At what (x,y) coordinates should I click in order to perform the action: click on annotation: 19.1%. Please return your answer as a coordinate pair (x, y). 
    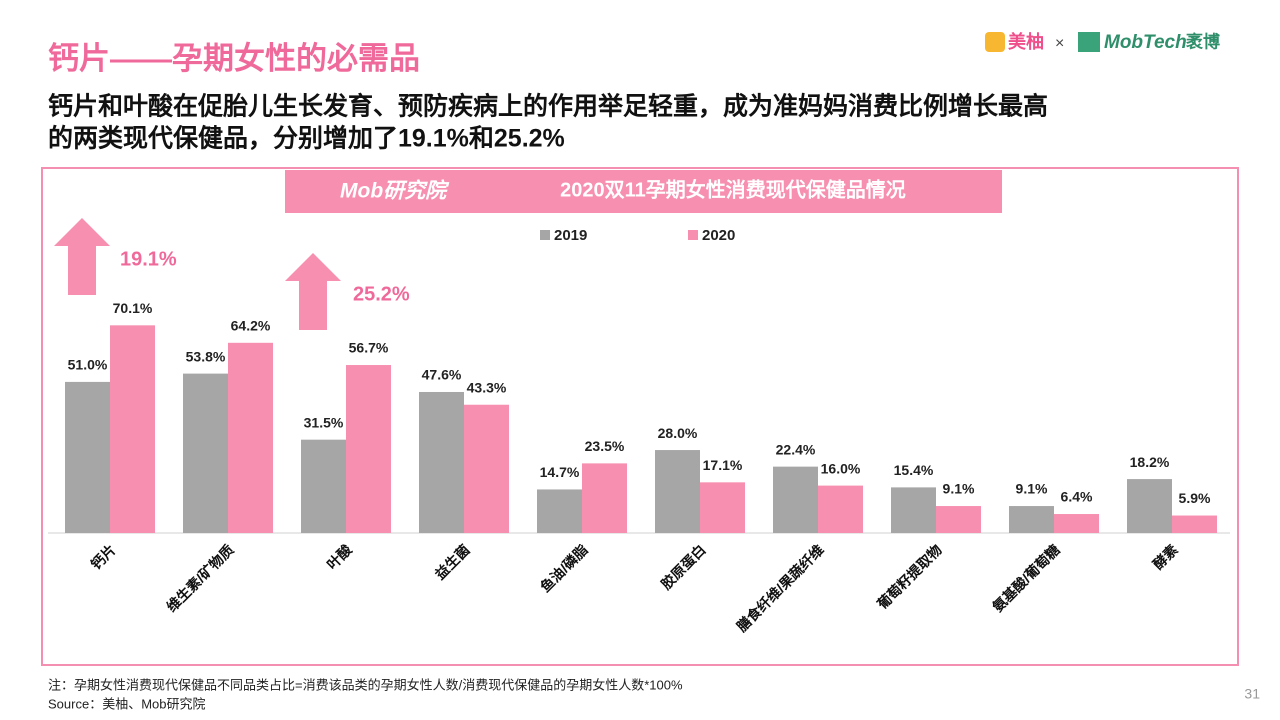
    Looking at the image, I should click on (148, 259).